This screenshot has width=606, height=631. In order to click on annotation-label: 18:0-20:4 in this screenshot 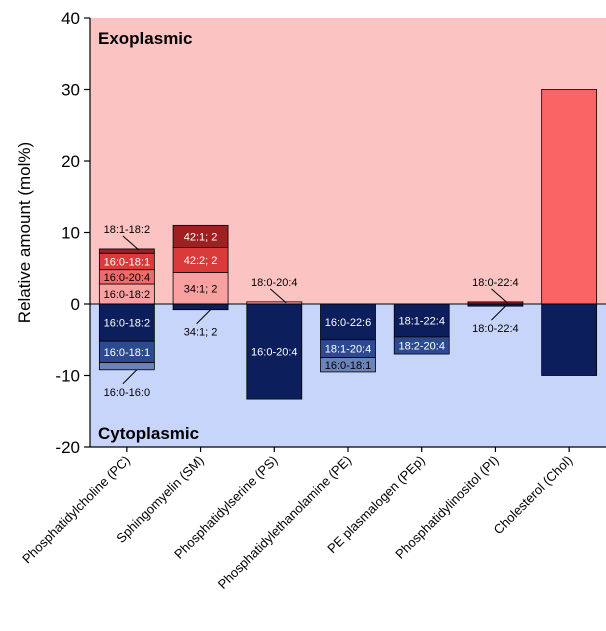, I will do `click(274, 283)`.